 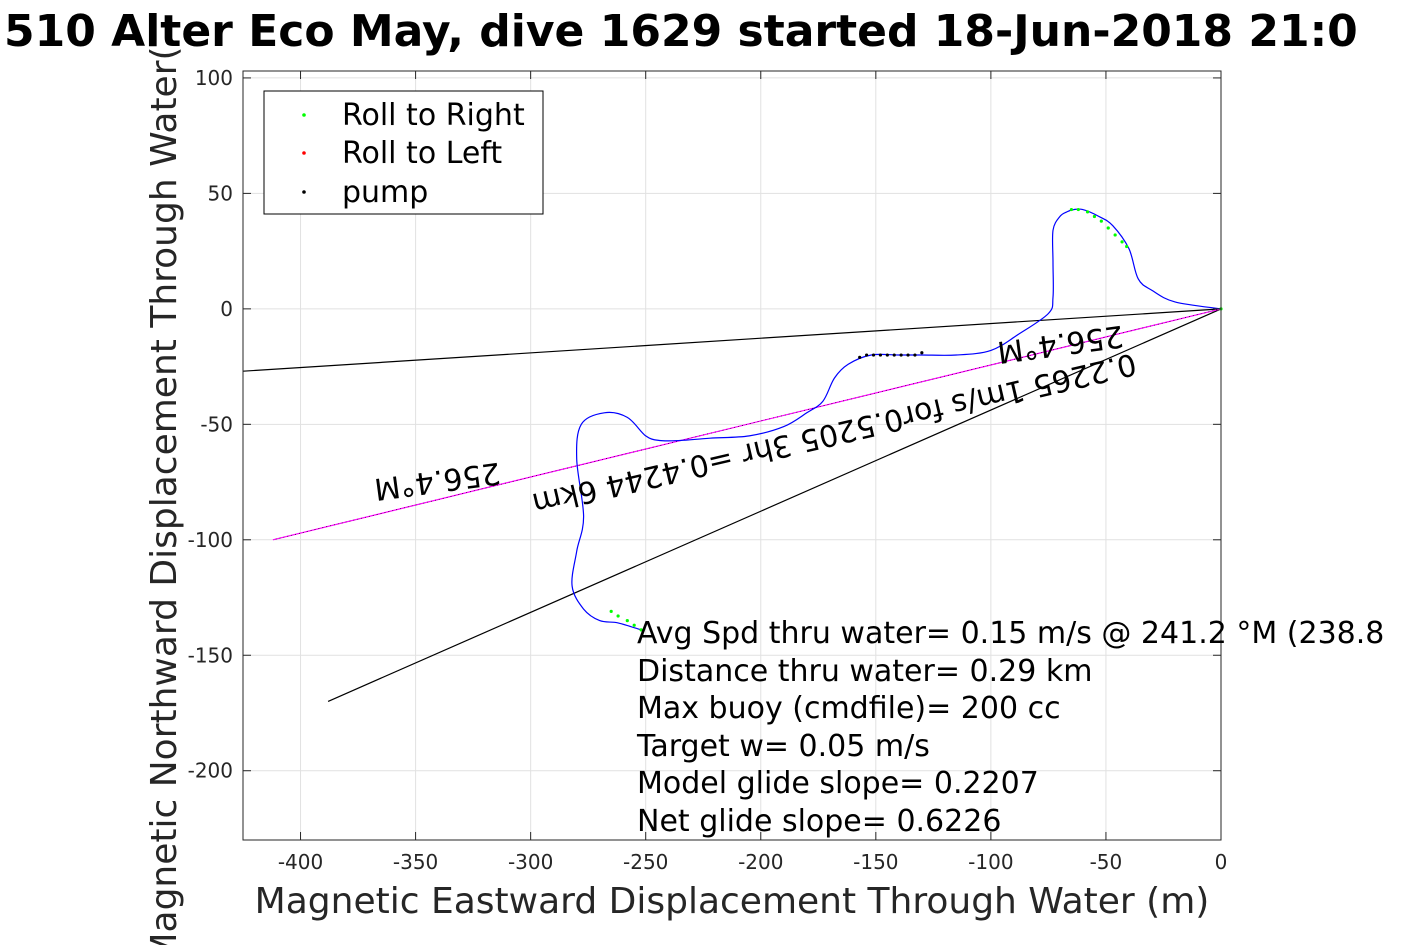 What do you see at coordinates (300, 862) in the screenshot?
I see `x-tick-label: -400` at bounding box center [300, 862].